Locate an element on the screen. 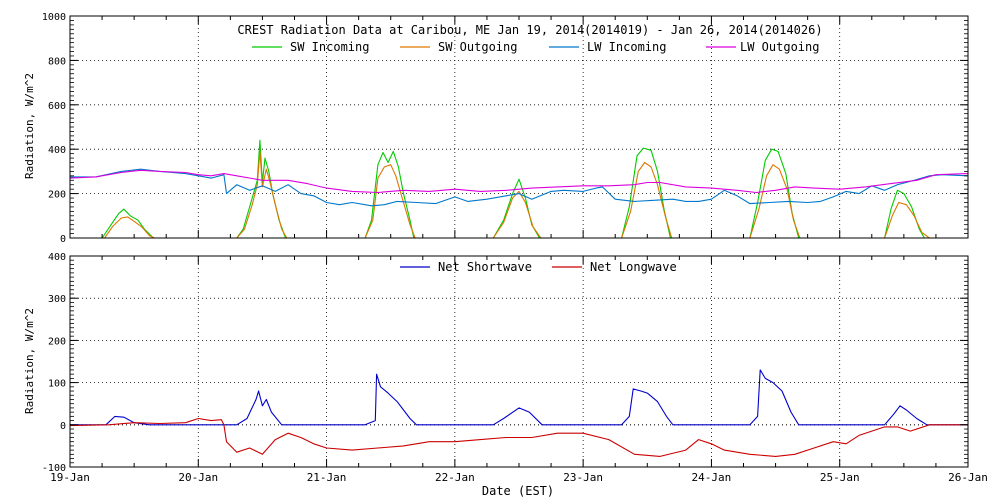 This screenshot has width=1000, height=500. legend-label-sw-outgoing: SW Outgoing is located at coordinates (477, 47).